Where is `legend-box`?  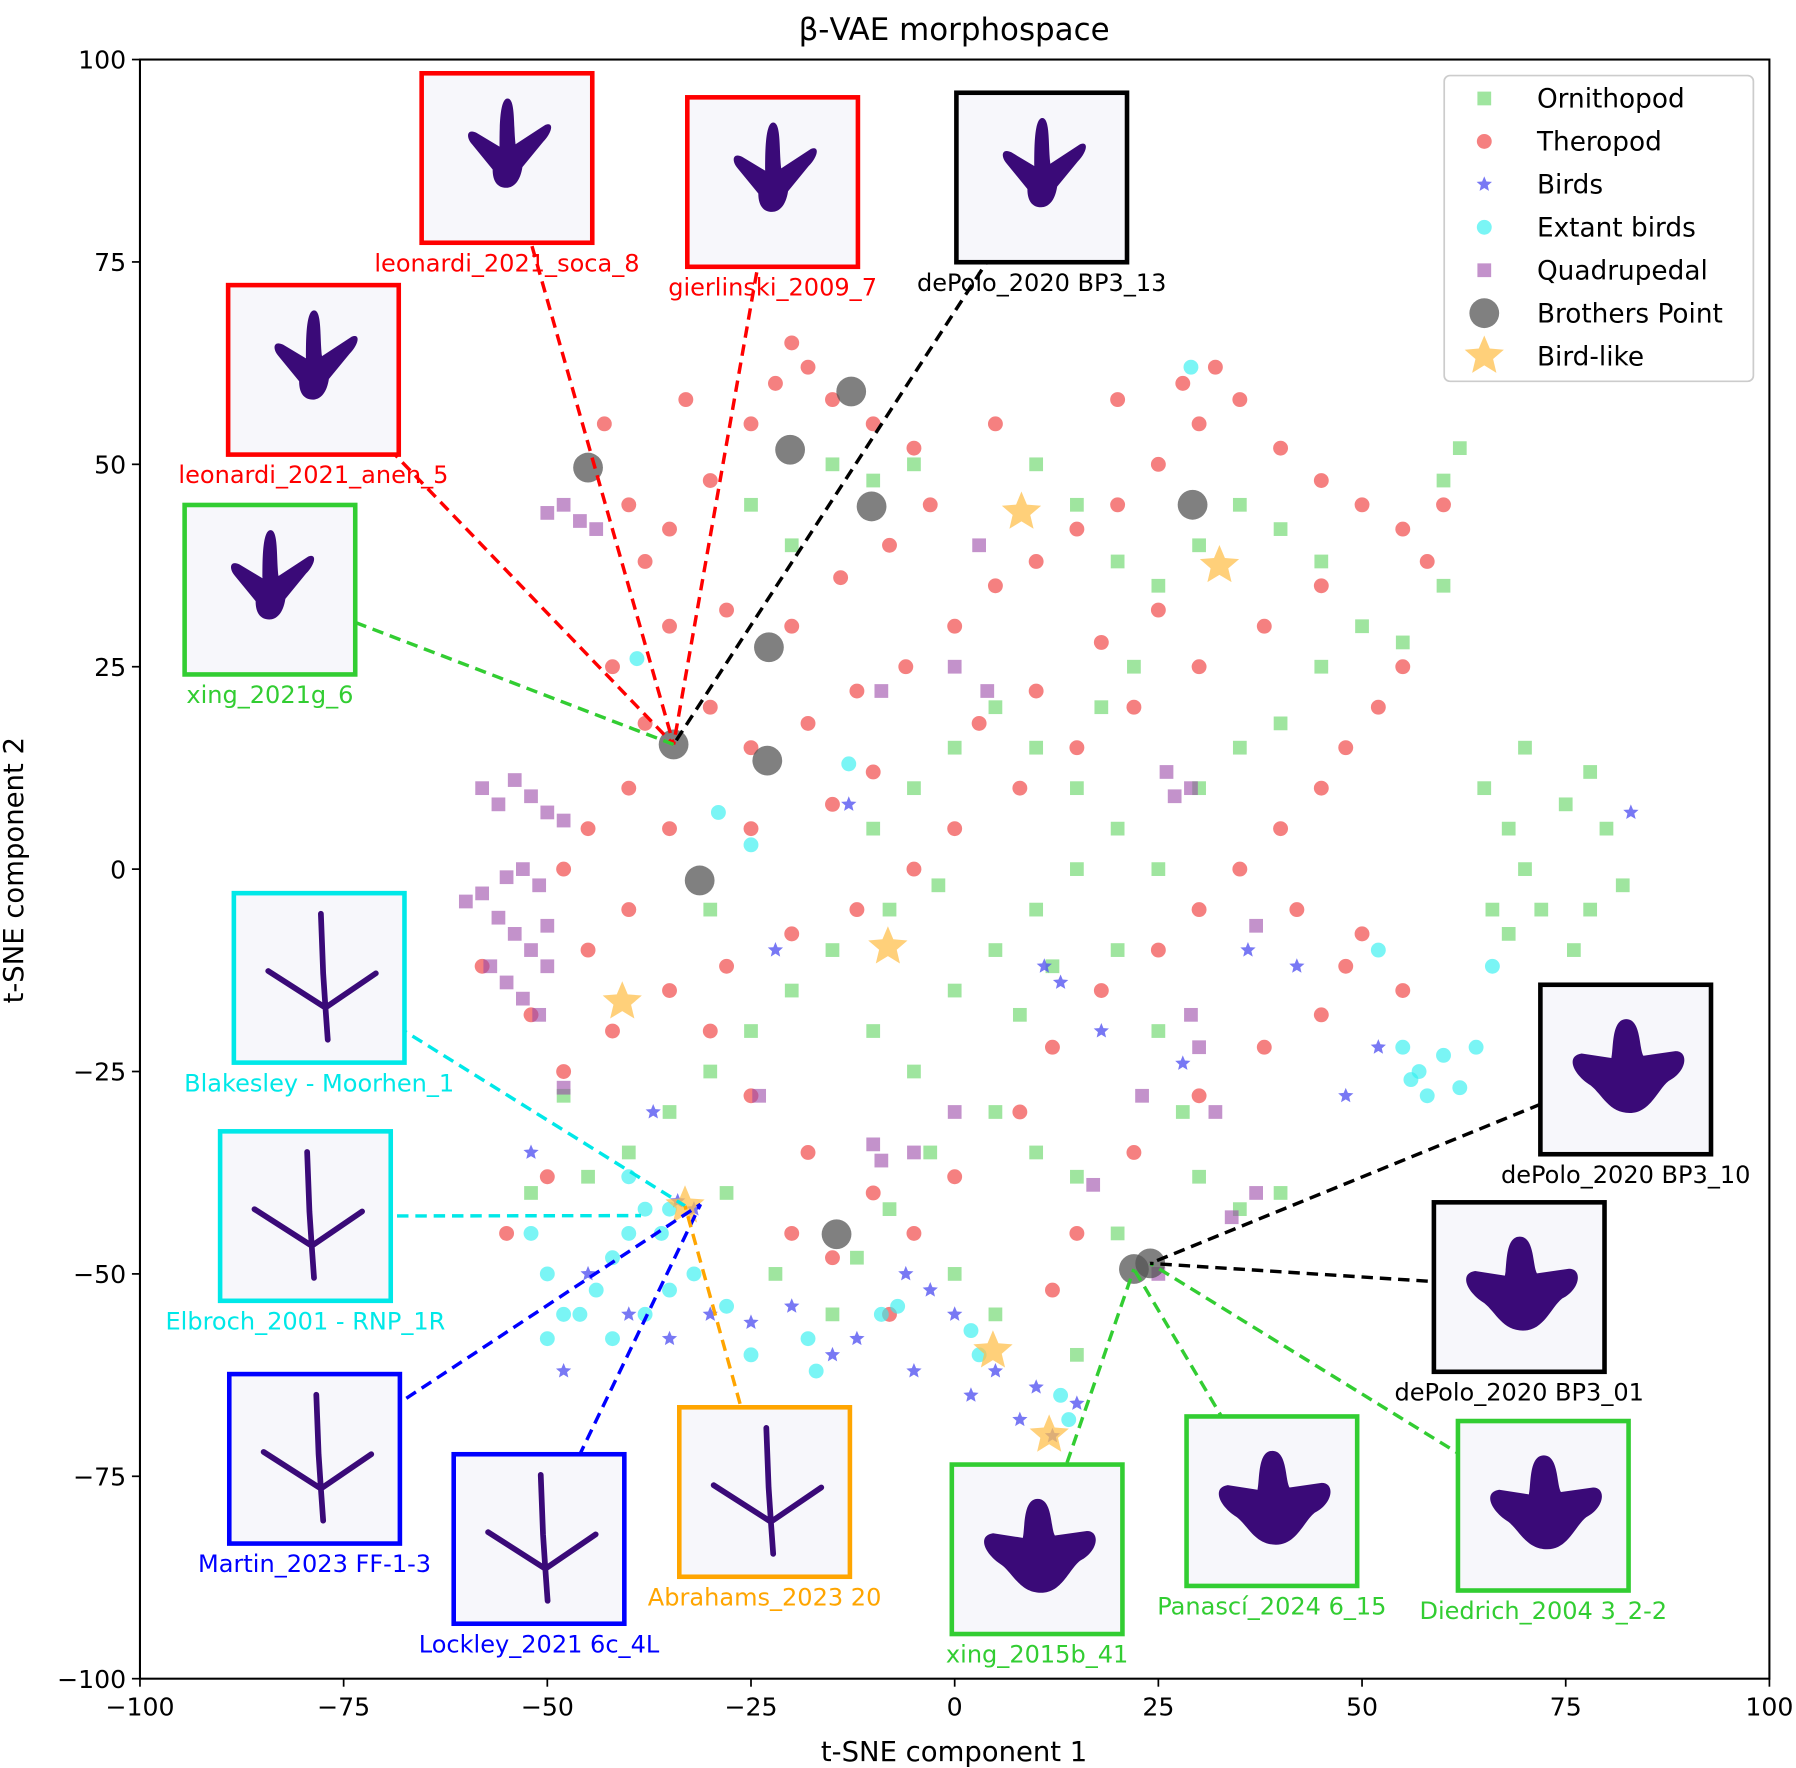 legend-box is located at coordinates (1599, 228).